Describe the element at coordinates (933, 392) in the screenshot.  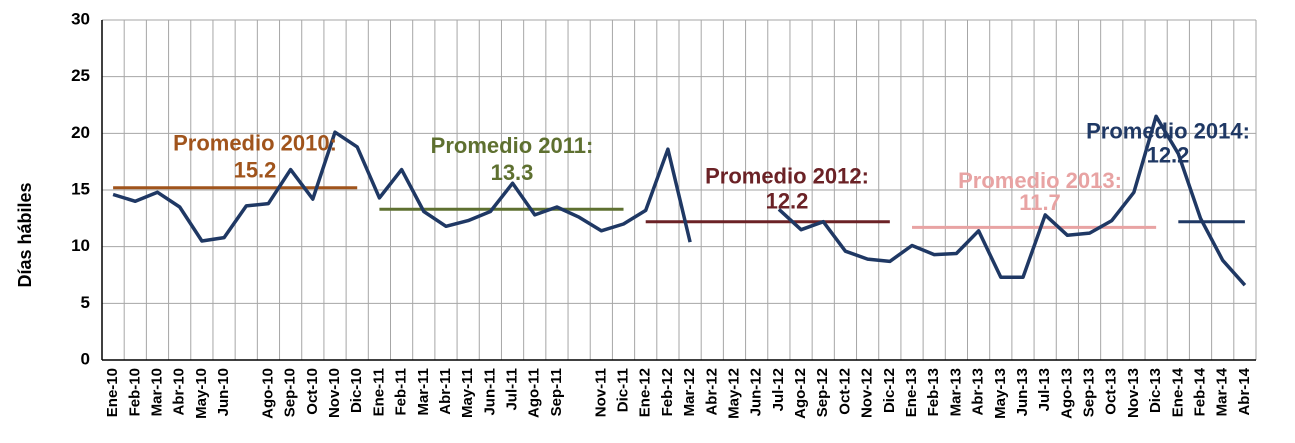
I see `x-tick-label: Feb-13` at that location.